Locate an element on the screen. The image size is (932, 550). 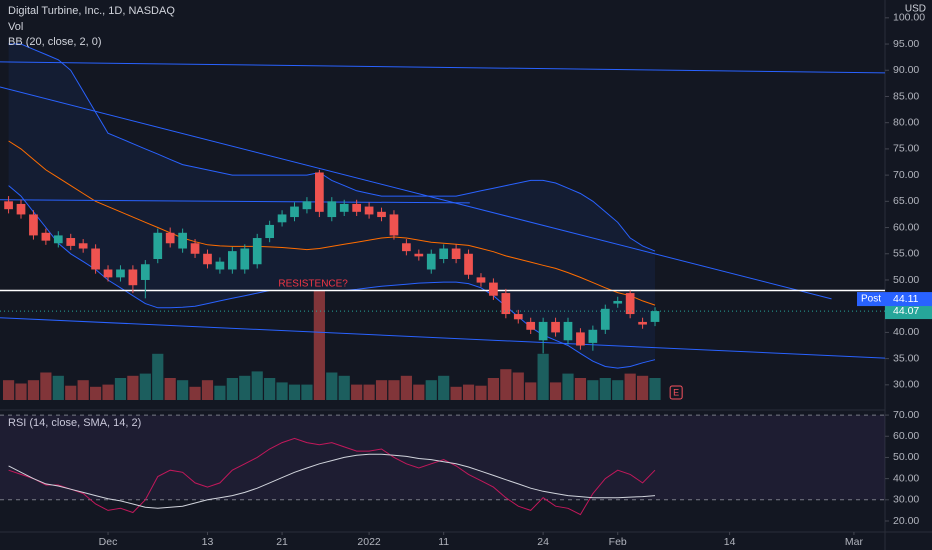
x-tick-label: 13 is located at coordinates (208, 542).